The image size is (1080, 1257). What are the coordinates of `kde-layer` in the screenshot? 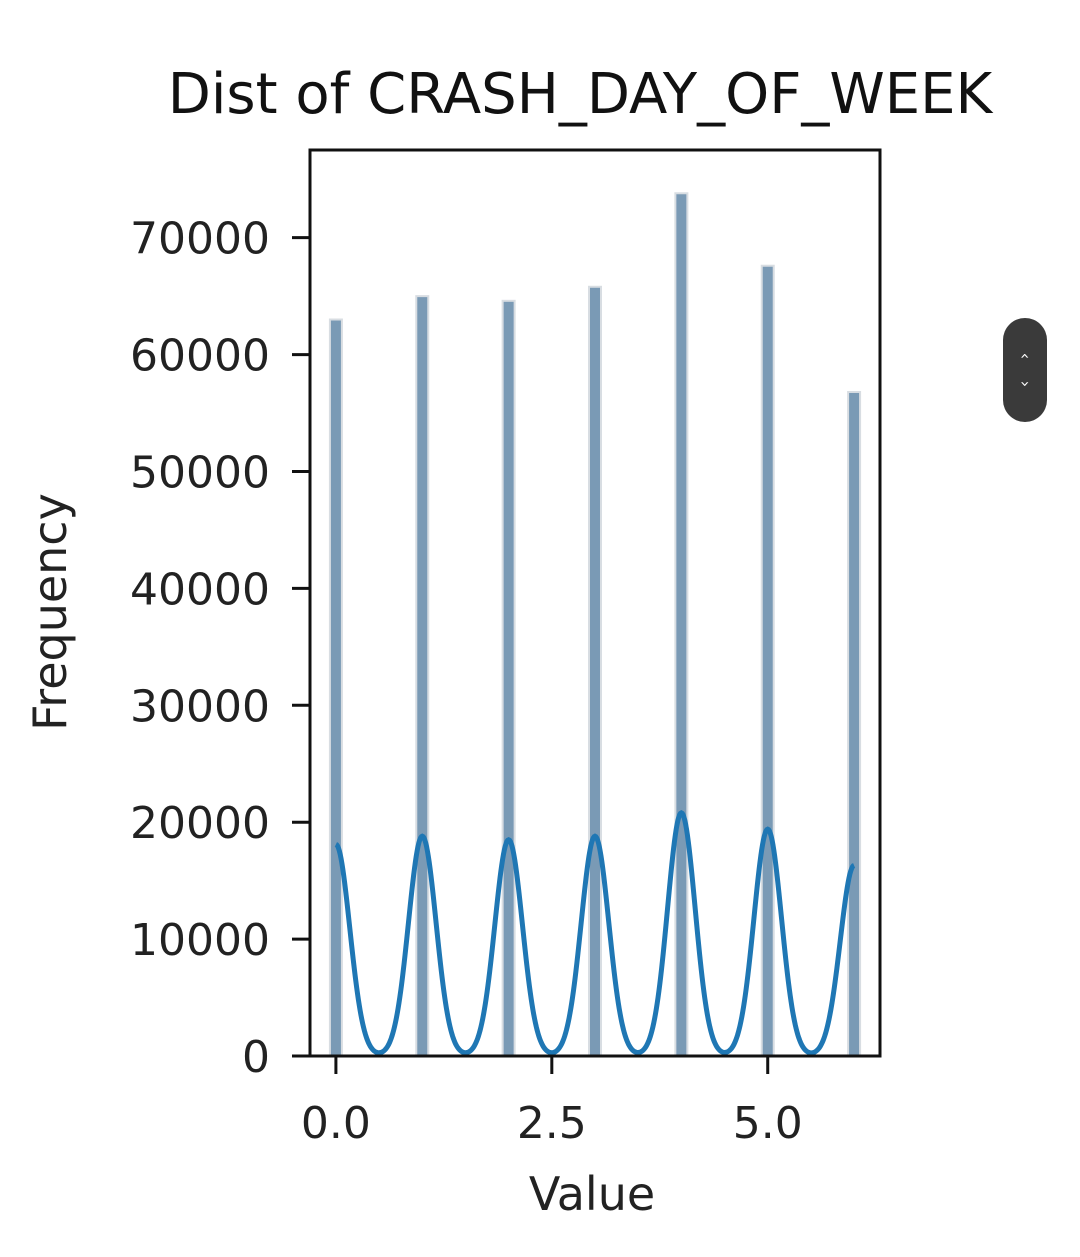 It's located at (595, 932).